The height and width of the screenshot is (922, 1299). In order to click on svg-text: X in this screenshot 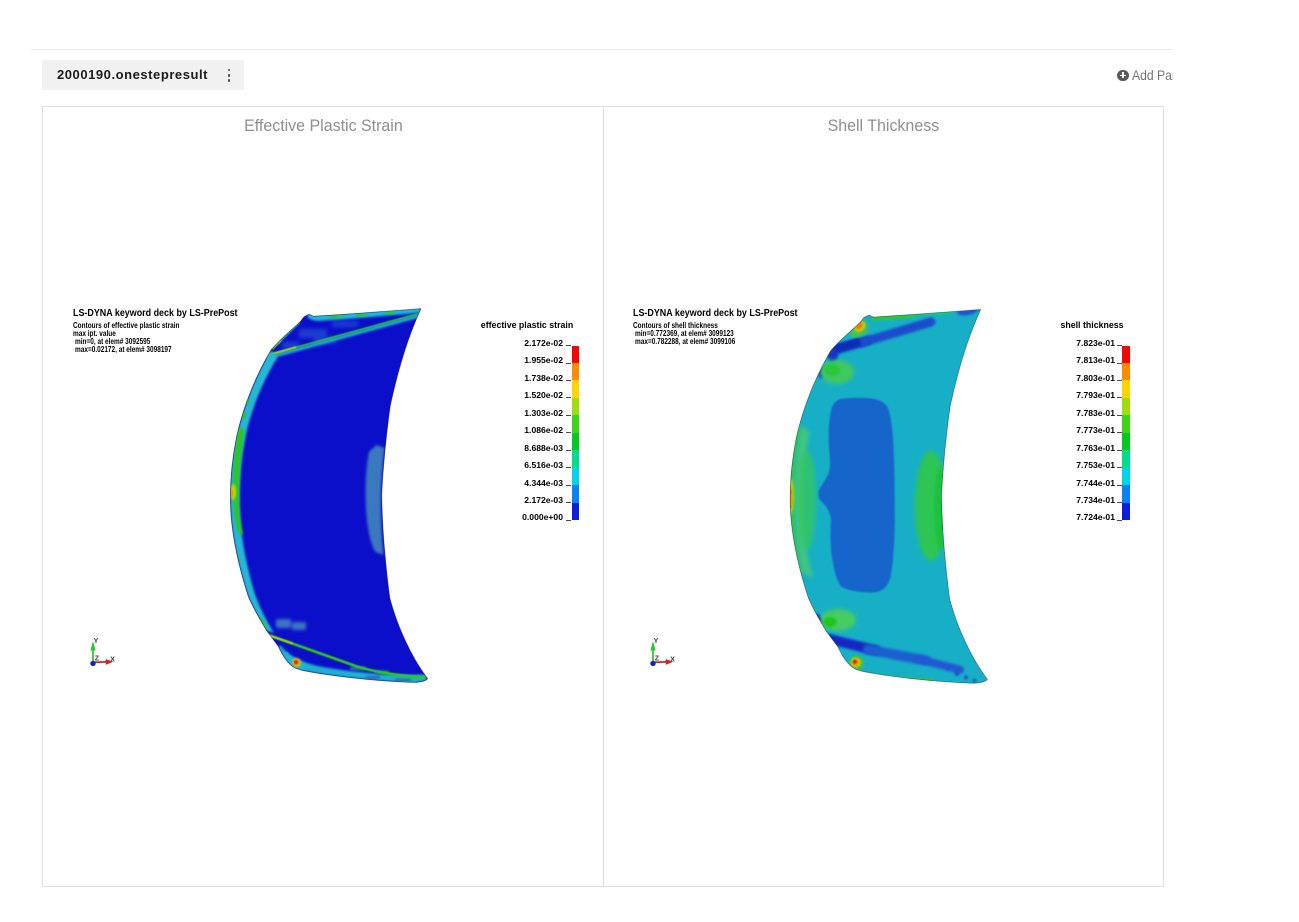, I will do `click(112, 660)`.